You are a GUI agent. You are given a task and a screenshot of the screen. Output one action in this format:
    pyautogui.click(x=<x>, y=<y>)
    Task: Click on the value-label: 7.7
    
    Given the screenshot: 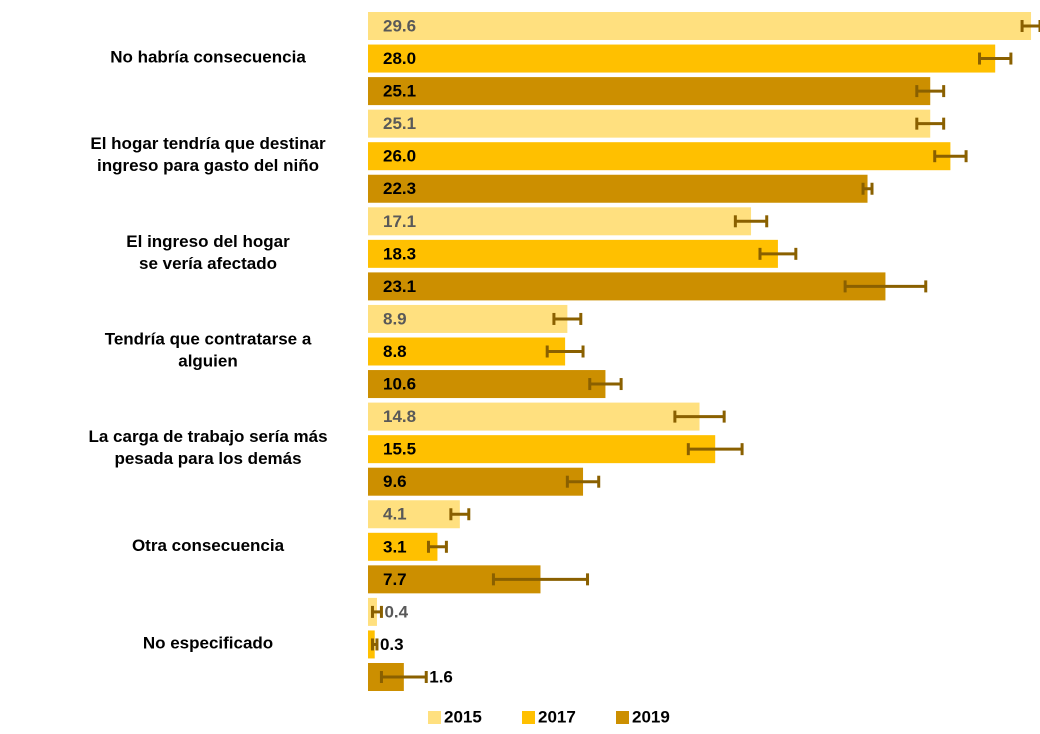 What is the action you would take?
    pyautogui.click(x=395, y=579)
    